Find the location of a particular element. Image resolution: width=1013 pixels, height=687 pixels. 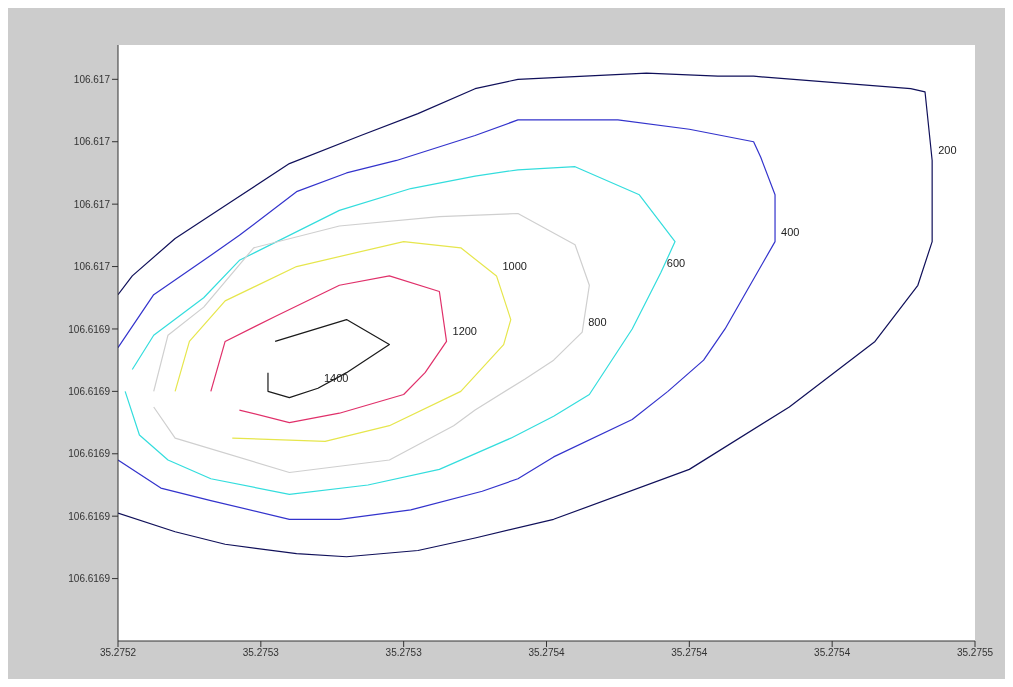

x-tick-label: 35.2755 is located at coordinates (975, 653).